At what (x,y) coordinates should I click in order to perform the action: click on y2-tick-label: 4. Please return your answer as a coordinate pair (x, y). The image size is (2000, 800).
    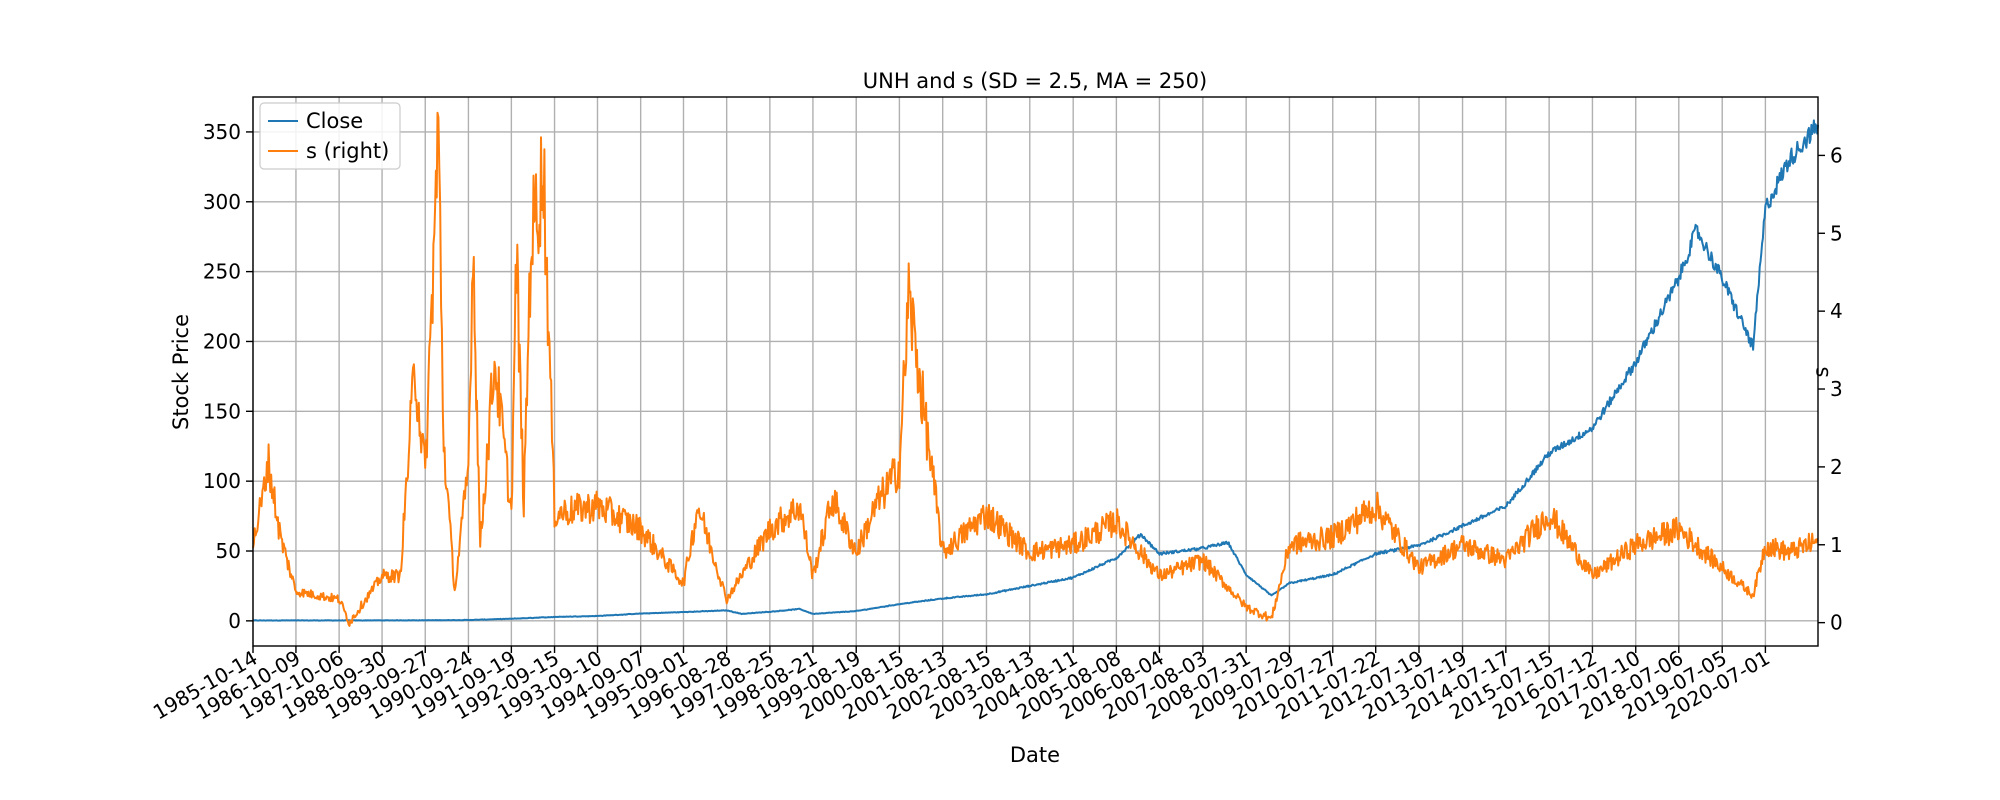
    Looking at the image, I should click on (1836, 311).